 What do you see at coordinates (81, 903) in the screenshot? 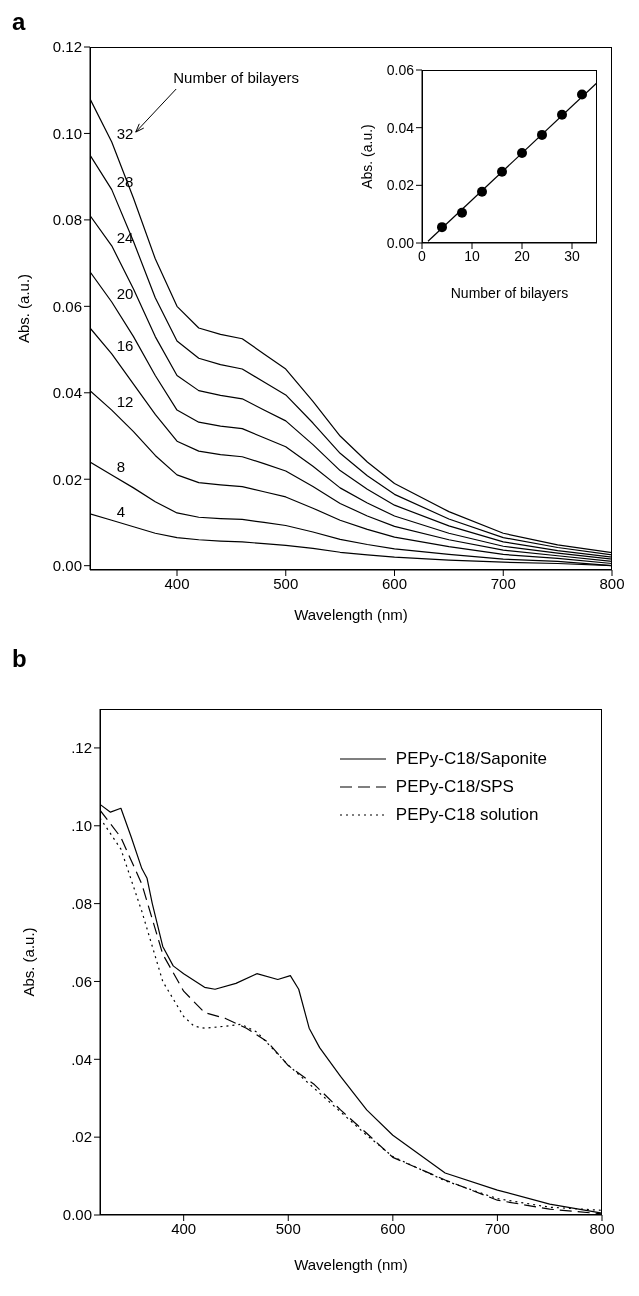
I see `y-tick-label: .08` at bounding box center [81, 903].